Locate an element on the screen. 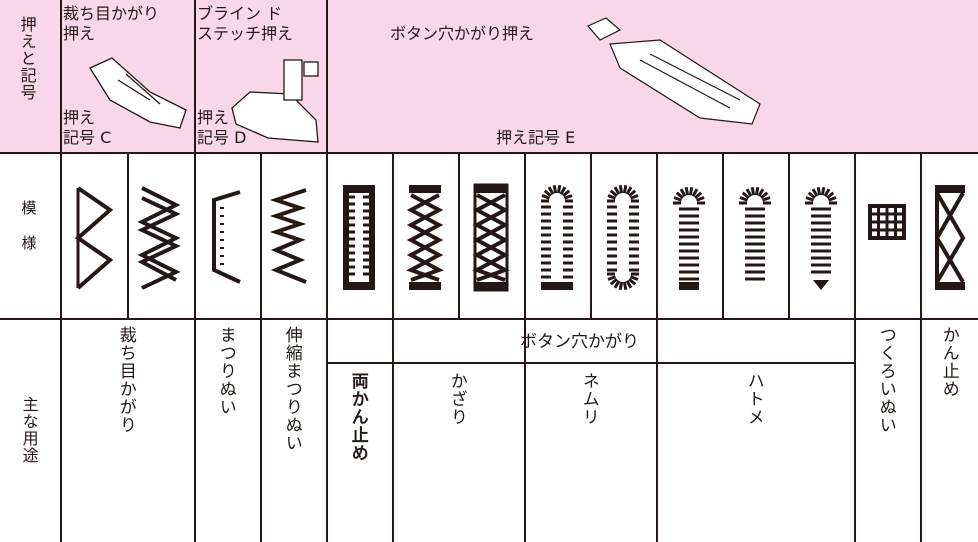 The image size is (978, 542). foot-symbol: 記号 D is located at coordinates (222, 137).